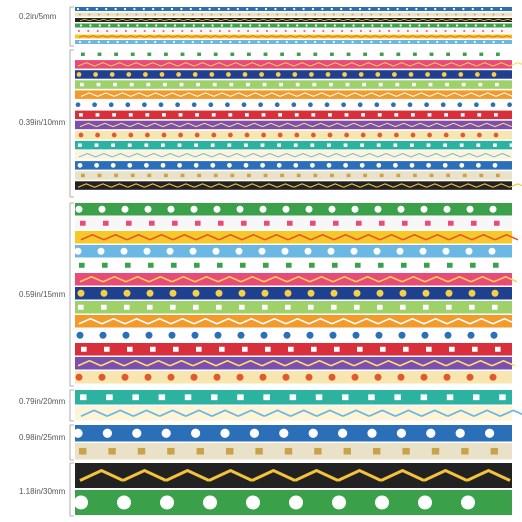  I want to click on bracket, so click(71, 123).